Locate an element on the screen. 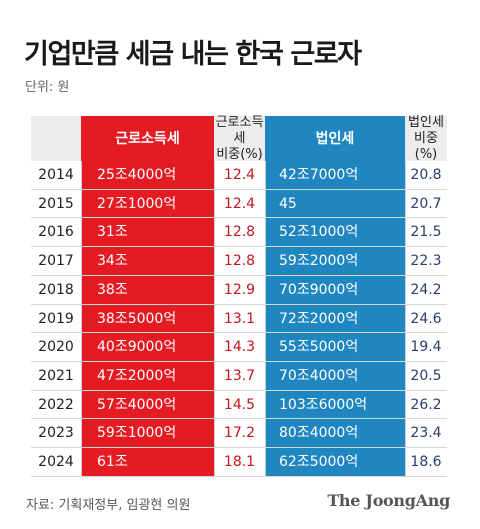  source-note: 자료: 기획재정부, 임광현 의원 is located at coordinates (108, 505).